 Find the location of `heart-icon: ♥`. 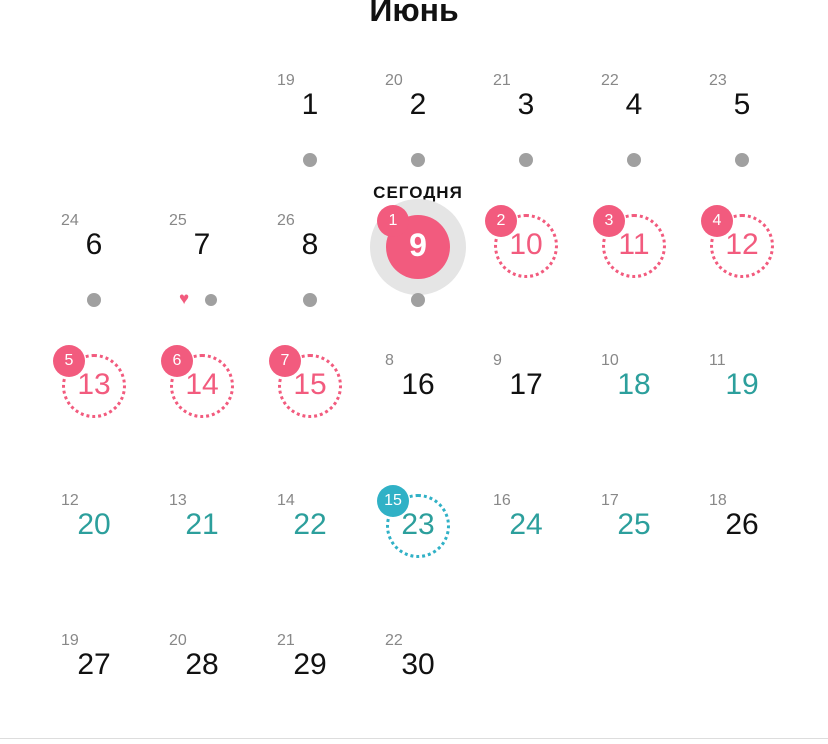

heart-icon: ♥ is located at coordinates (184, 298).